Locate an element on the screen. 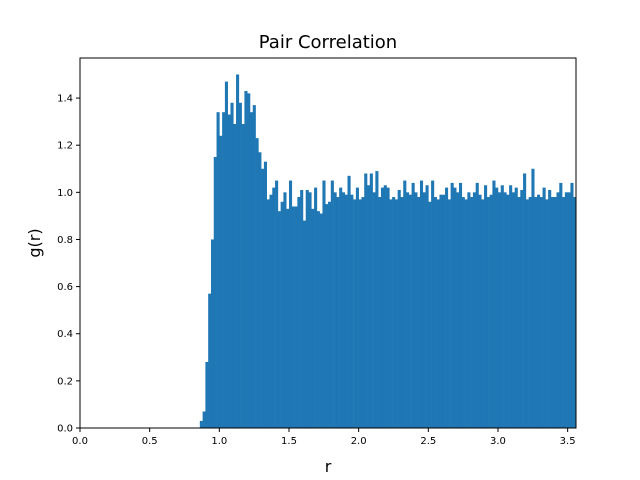 The image size is (640, 480). y-tick-label: 0.4 is located at coordinates (65, 334).